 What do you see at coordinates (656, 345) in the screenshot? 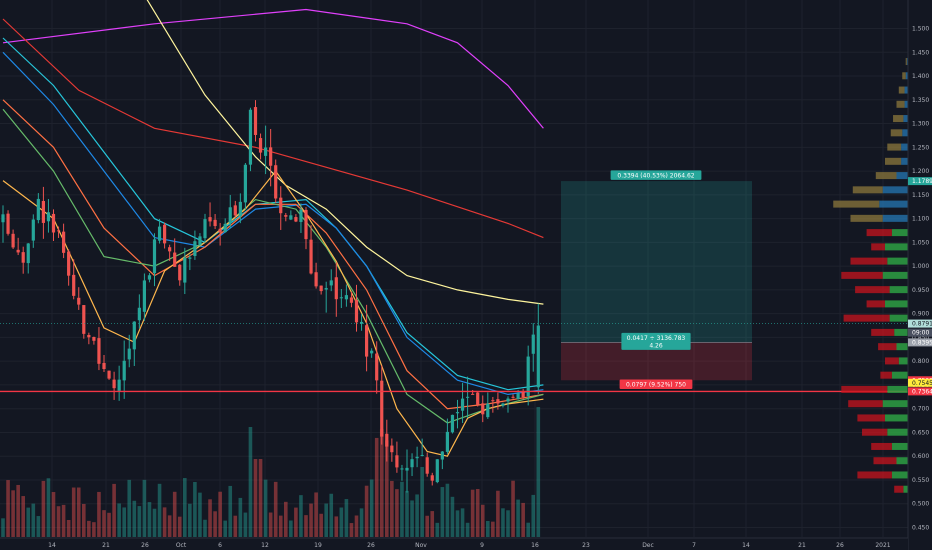
I see `risk-reward-label-text: 4.26` at bounding box center [656, 345].